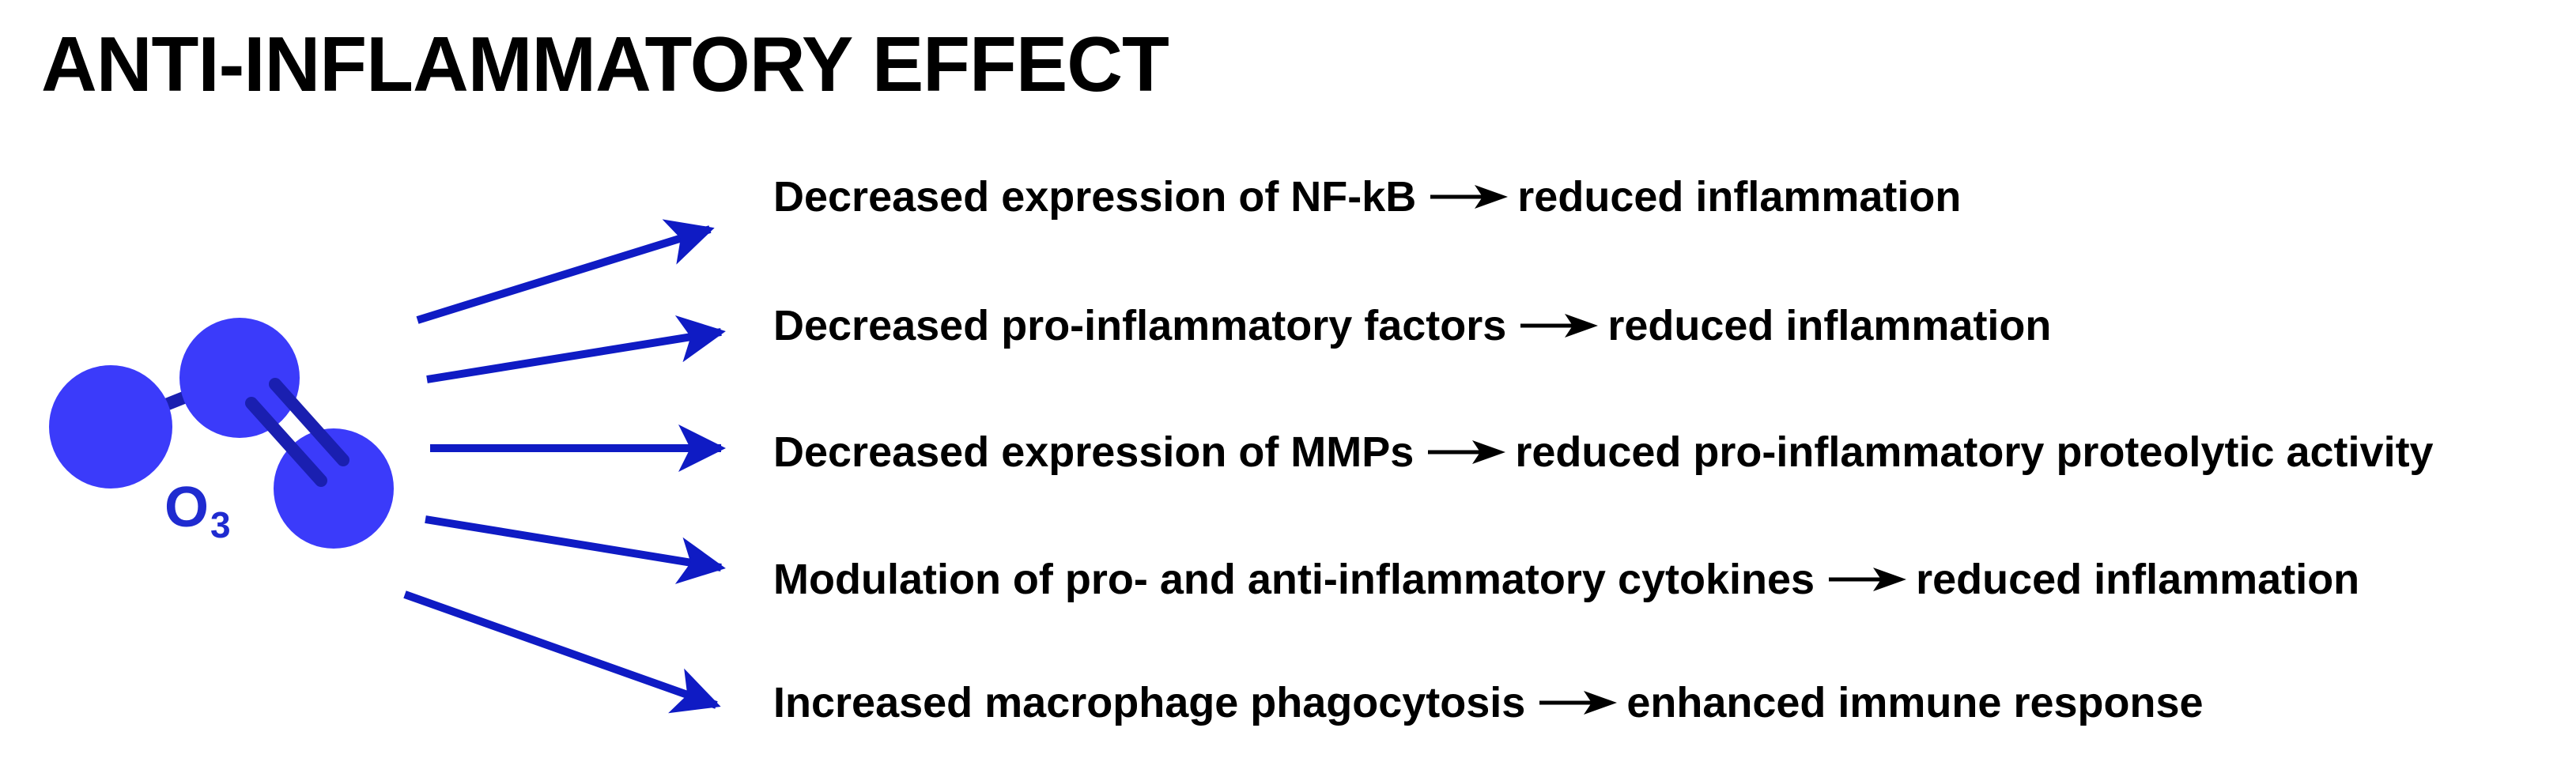 Image resolution: width=2576 pixels, height=762 pixels. I want to click on ozone-symbol: O, so click(187, 507).